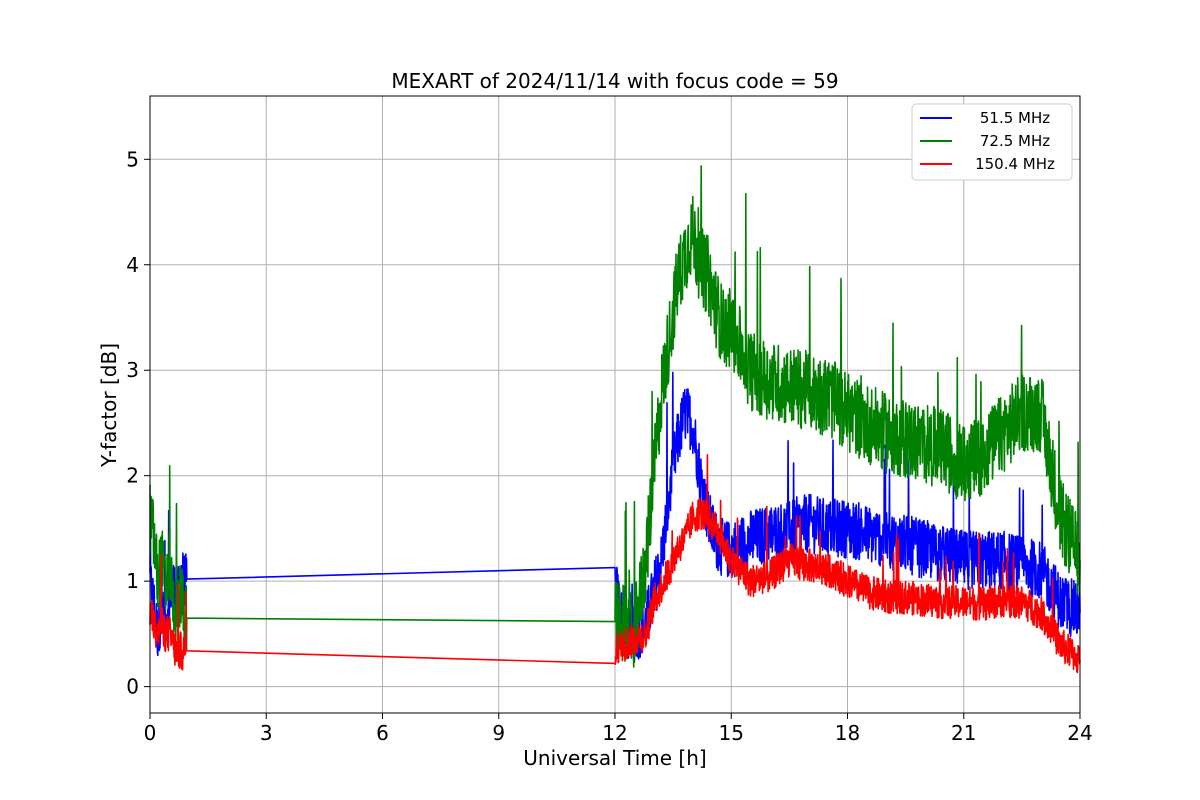 The width and height of the screenshot is (1200, 800). What do you see at coordinates (1015, 118) in the screenshot?
I see `legend-label-51-5: 51.5 MHz` at bounding box center [1015, 118].